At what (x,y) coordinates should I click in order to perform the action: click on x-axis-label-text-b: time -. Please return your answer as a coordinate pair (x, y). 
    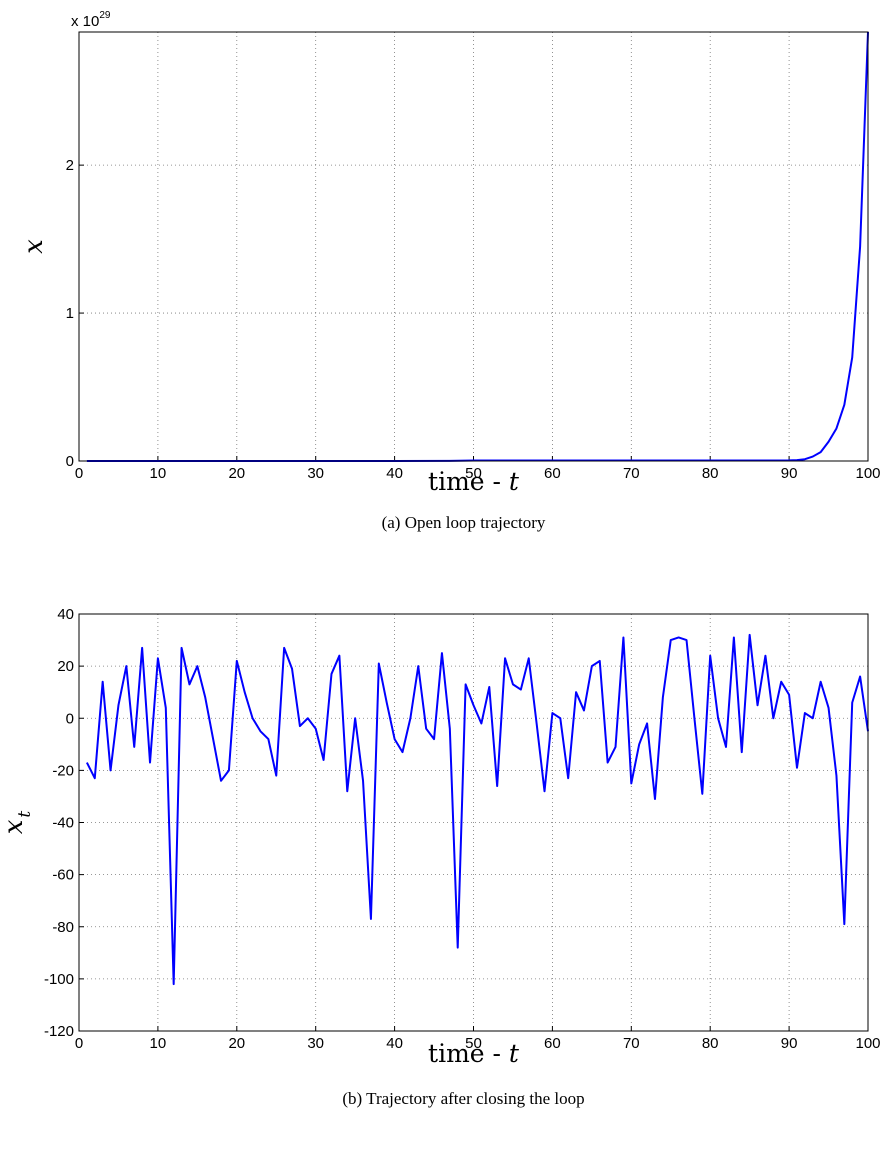
    Looking at the image, I should click on (468, 1053).